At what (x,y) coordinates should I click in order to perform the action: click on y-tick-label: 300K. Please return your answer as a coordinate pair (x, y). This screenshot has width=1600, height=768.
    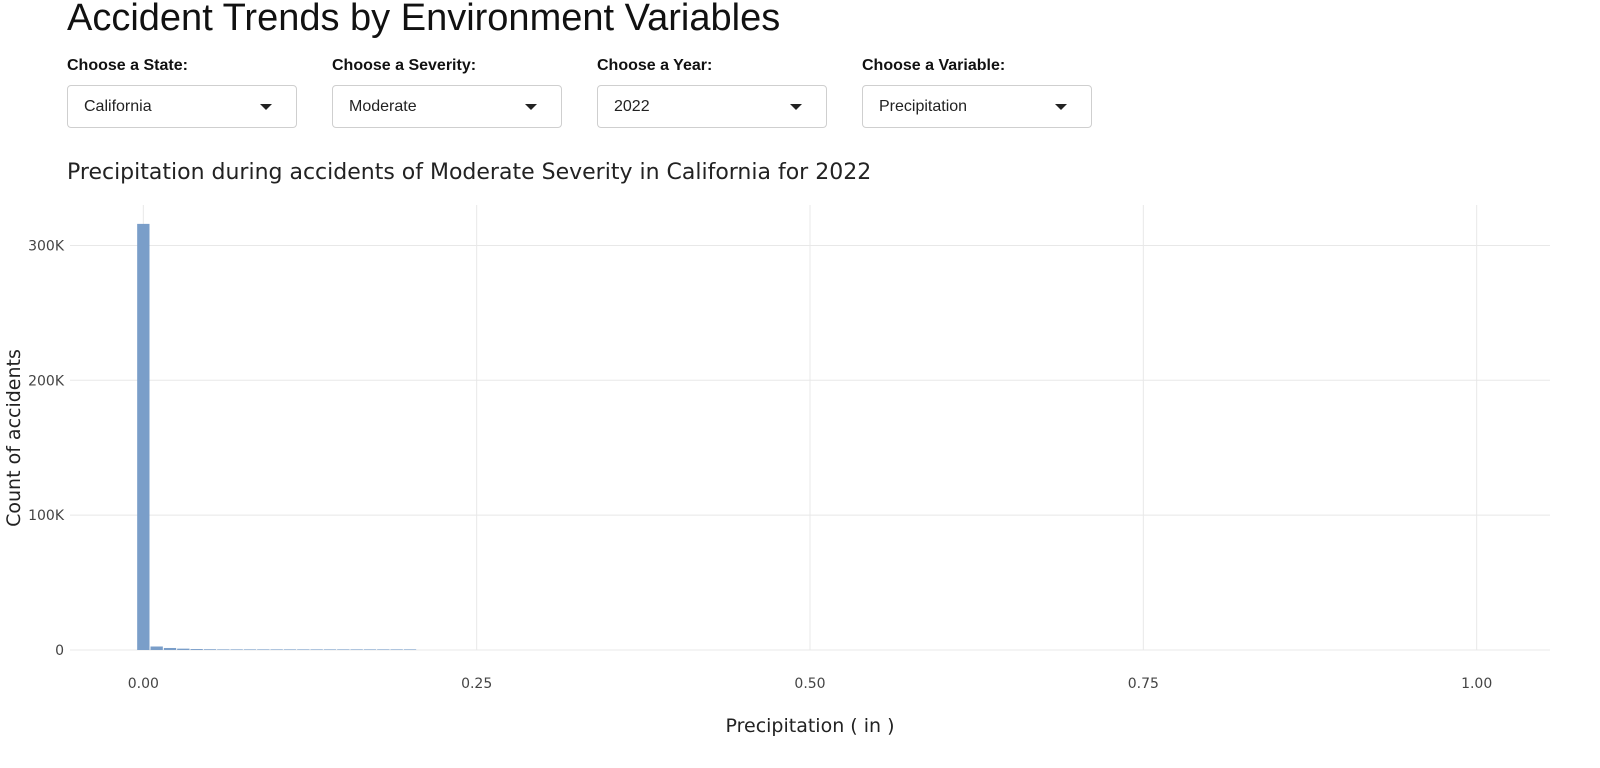
    Looking at the image, I should click on (46, 246).